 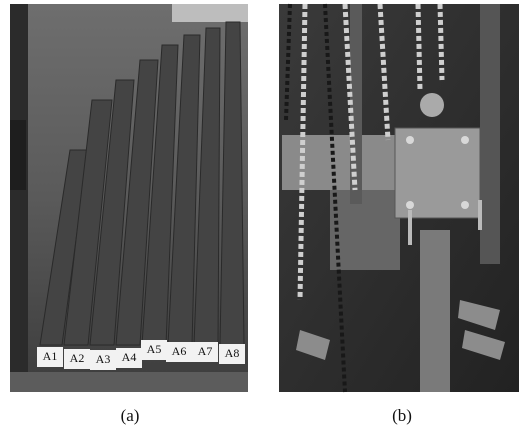 I want to click on caption-a: (a), so click(x=130, y=415).